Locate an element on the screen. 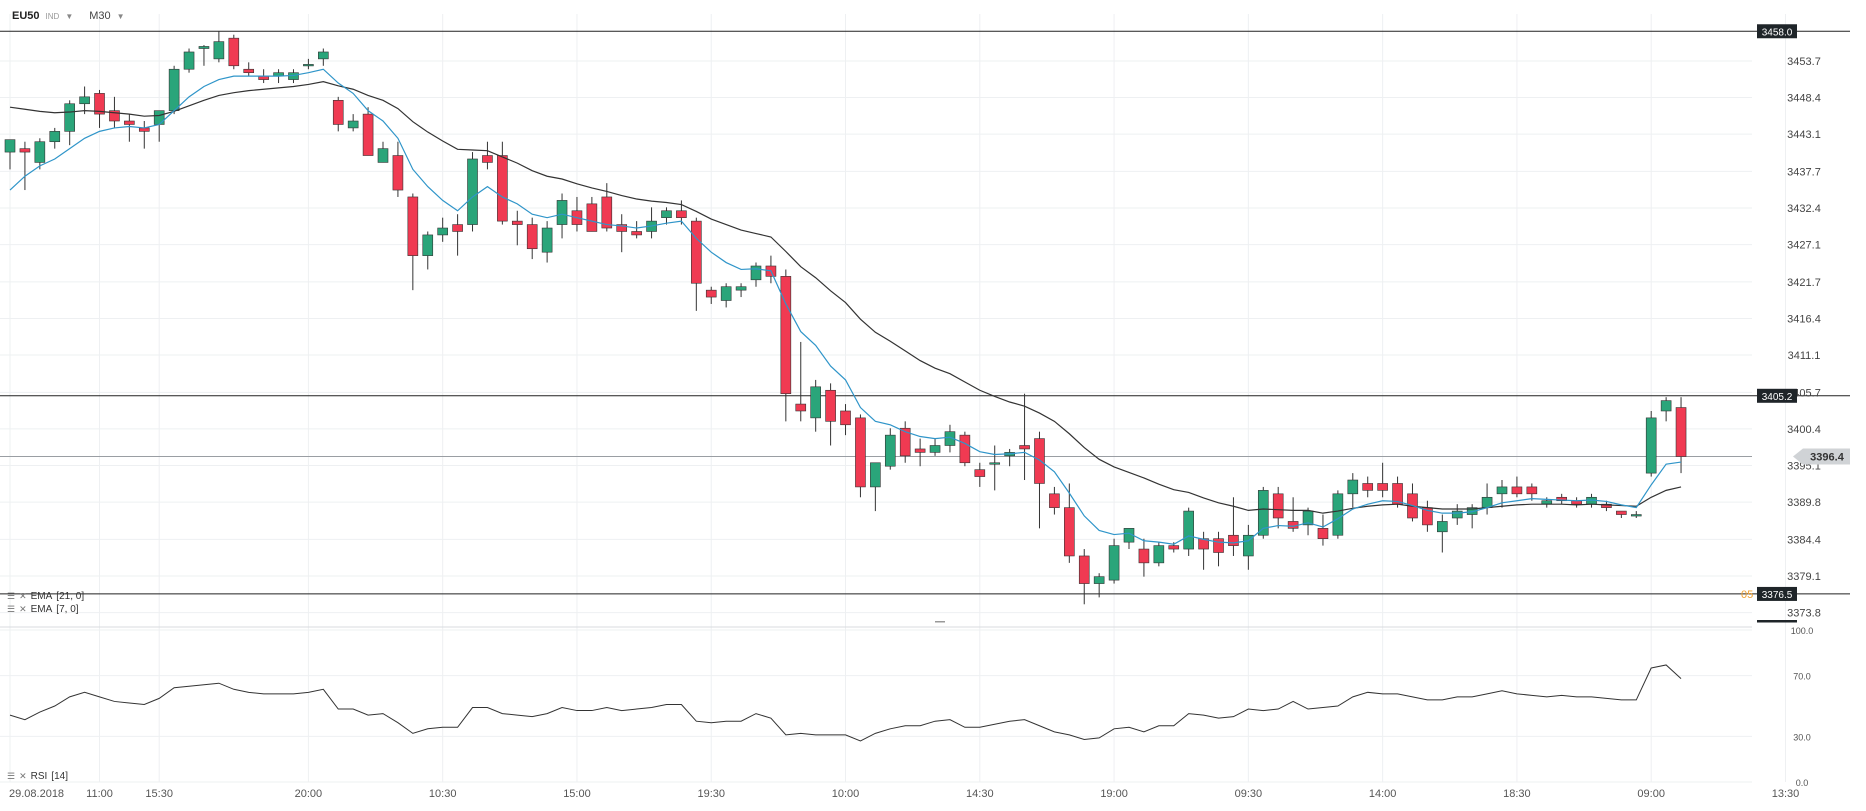  indicator-name: RSI is located at coordinates (39, 776).